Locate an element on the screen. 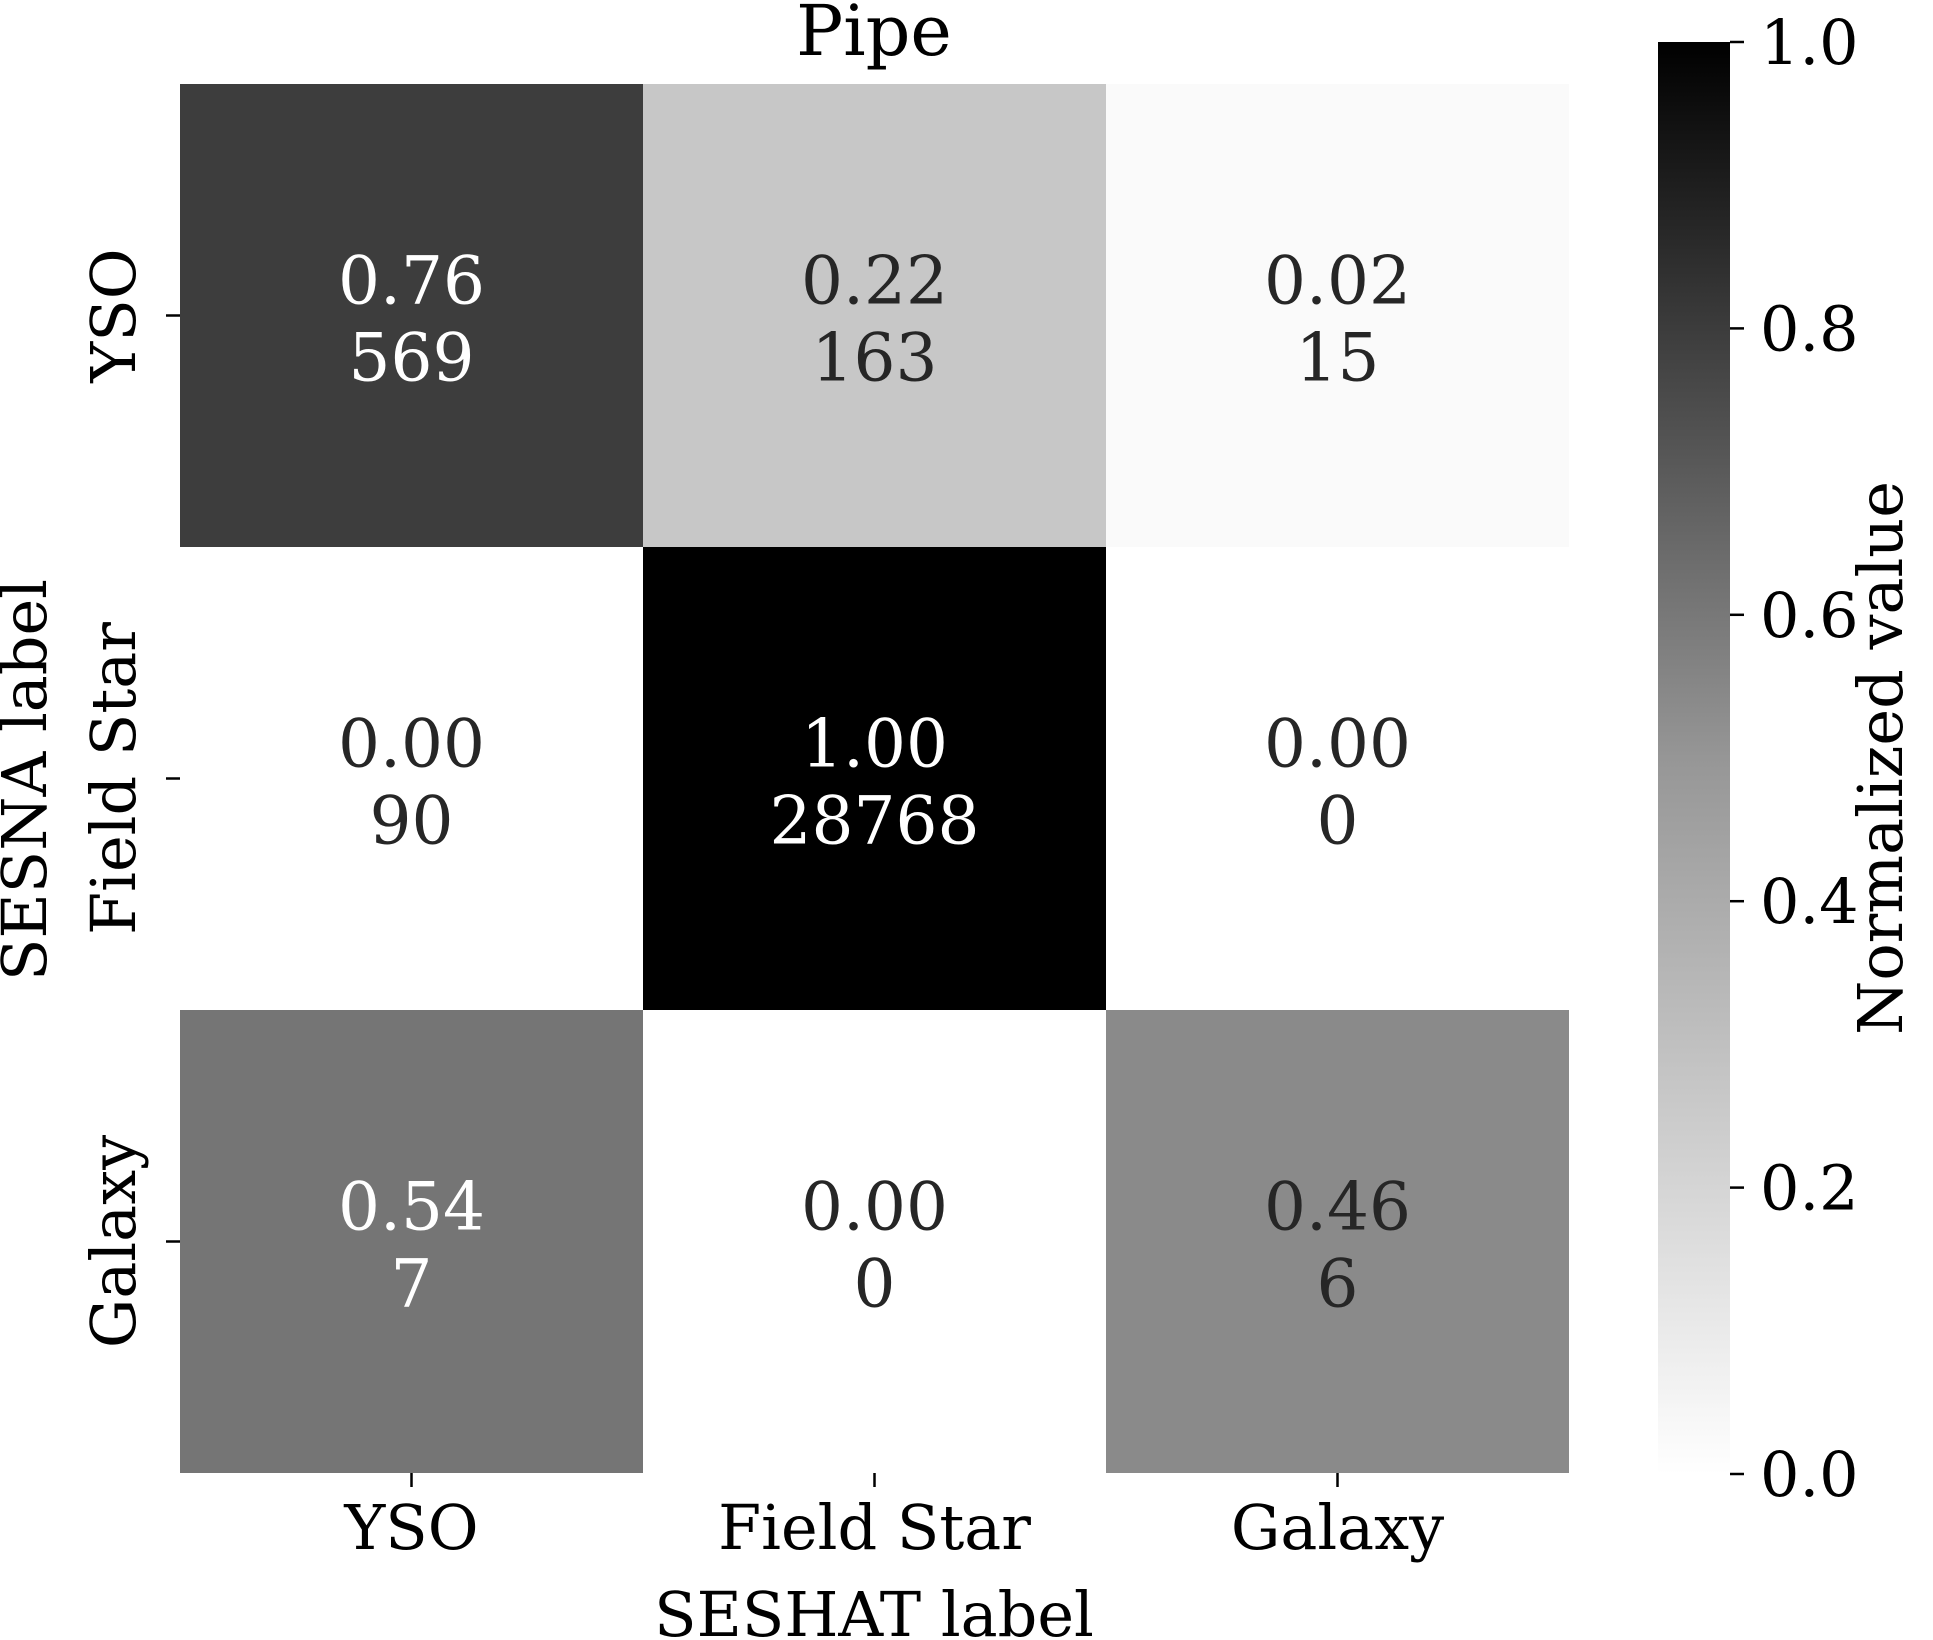 The height and width of the screenshot is (1640, 1933). colorbar-tick-label: 0.4 is located at coordinates (1809, 901).